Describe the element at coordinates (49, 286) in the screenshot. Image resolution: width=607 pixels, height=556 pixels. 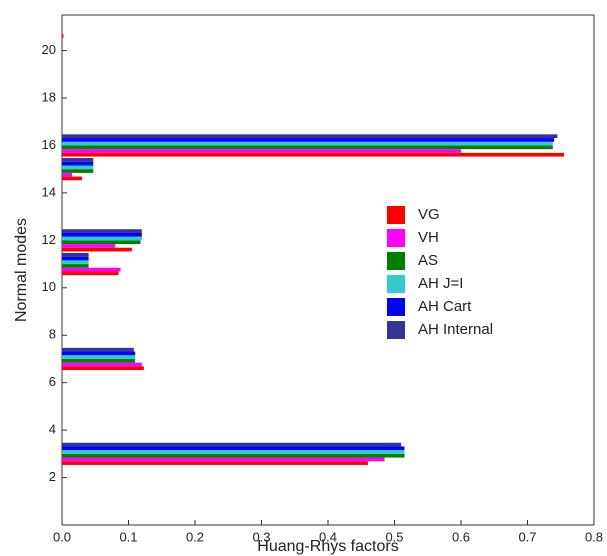
I see `y-tick-label: 10` at that location.